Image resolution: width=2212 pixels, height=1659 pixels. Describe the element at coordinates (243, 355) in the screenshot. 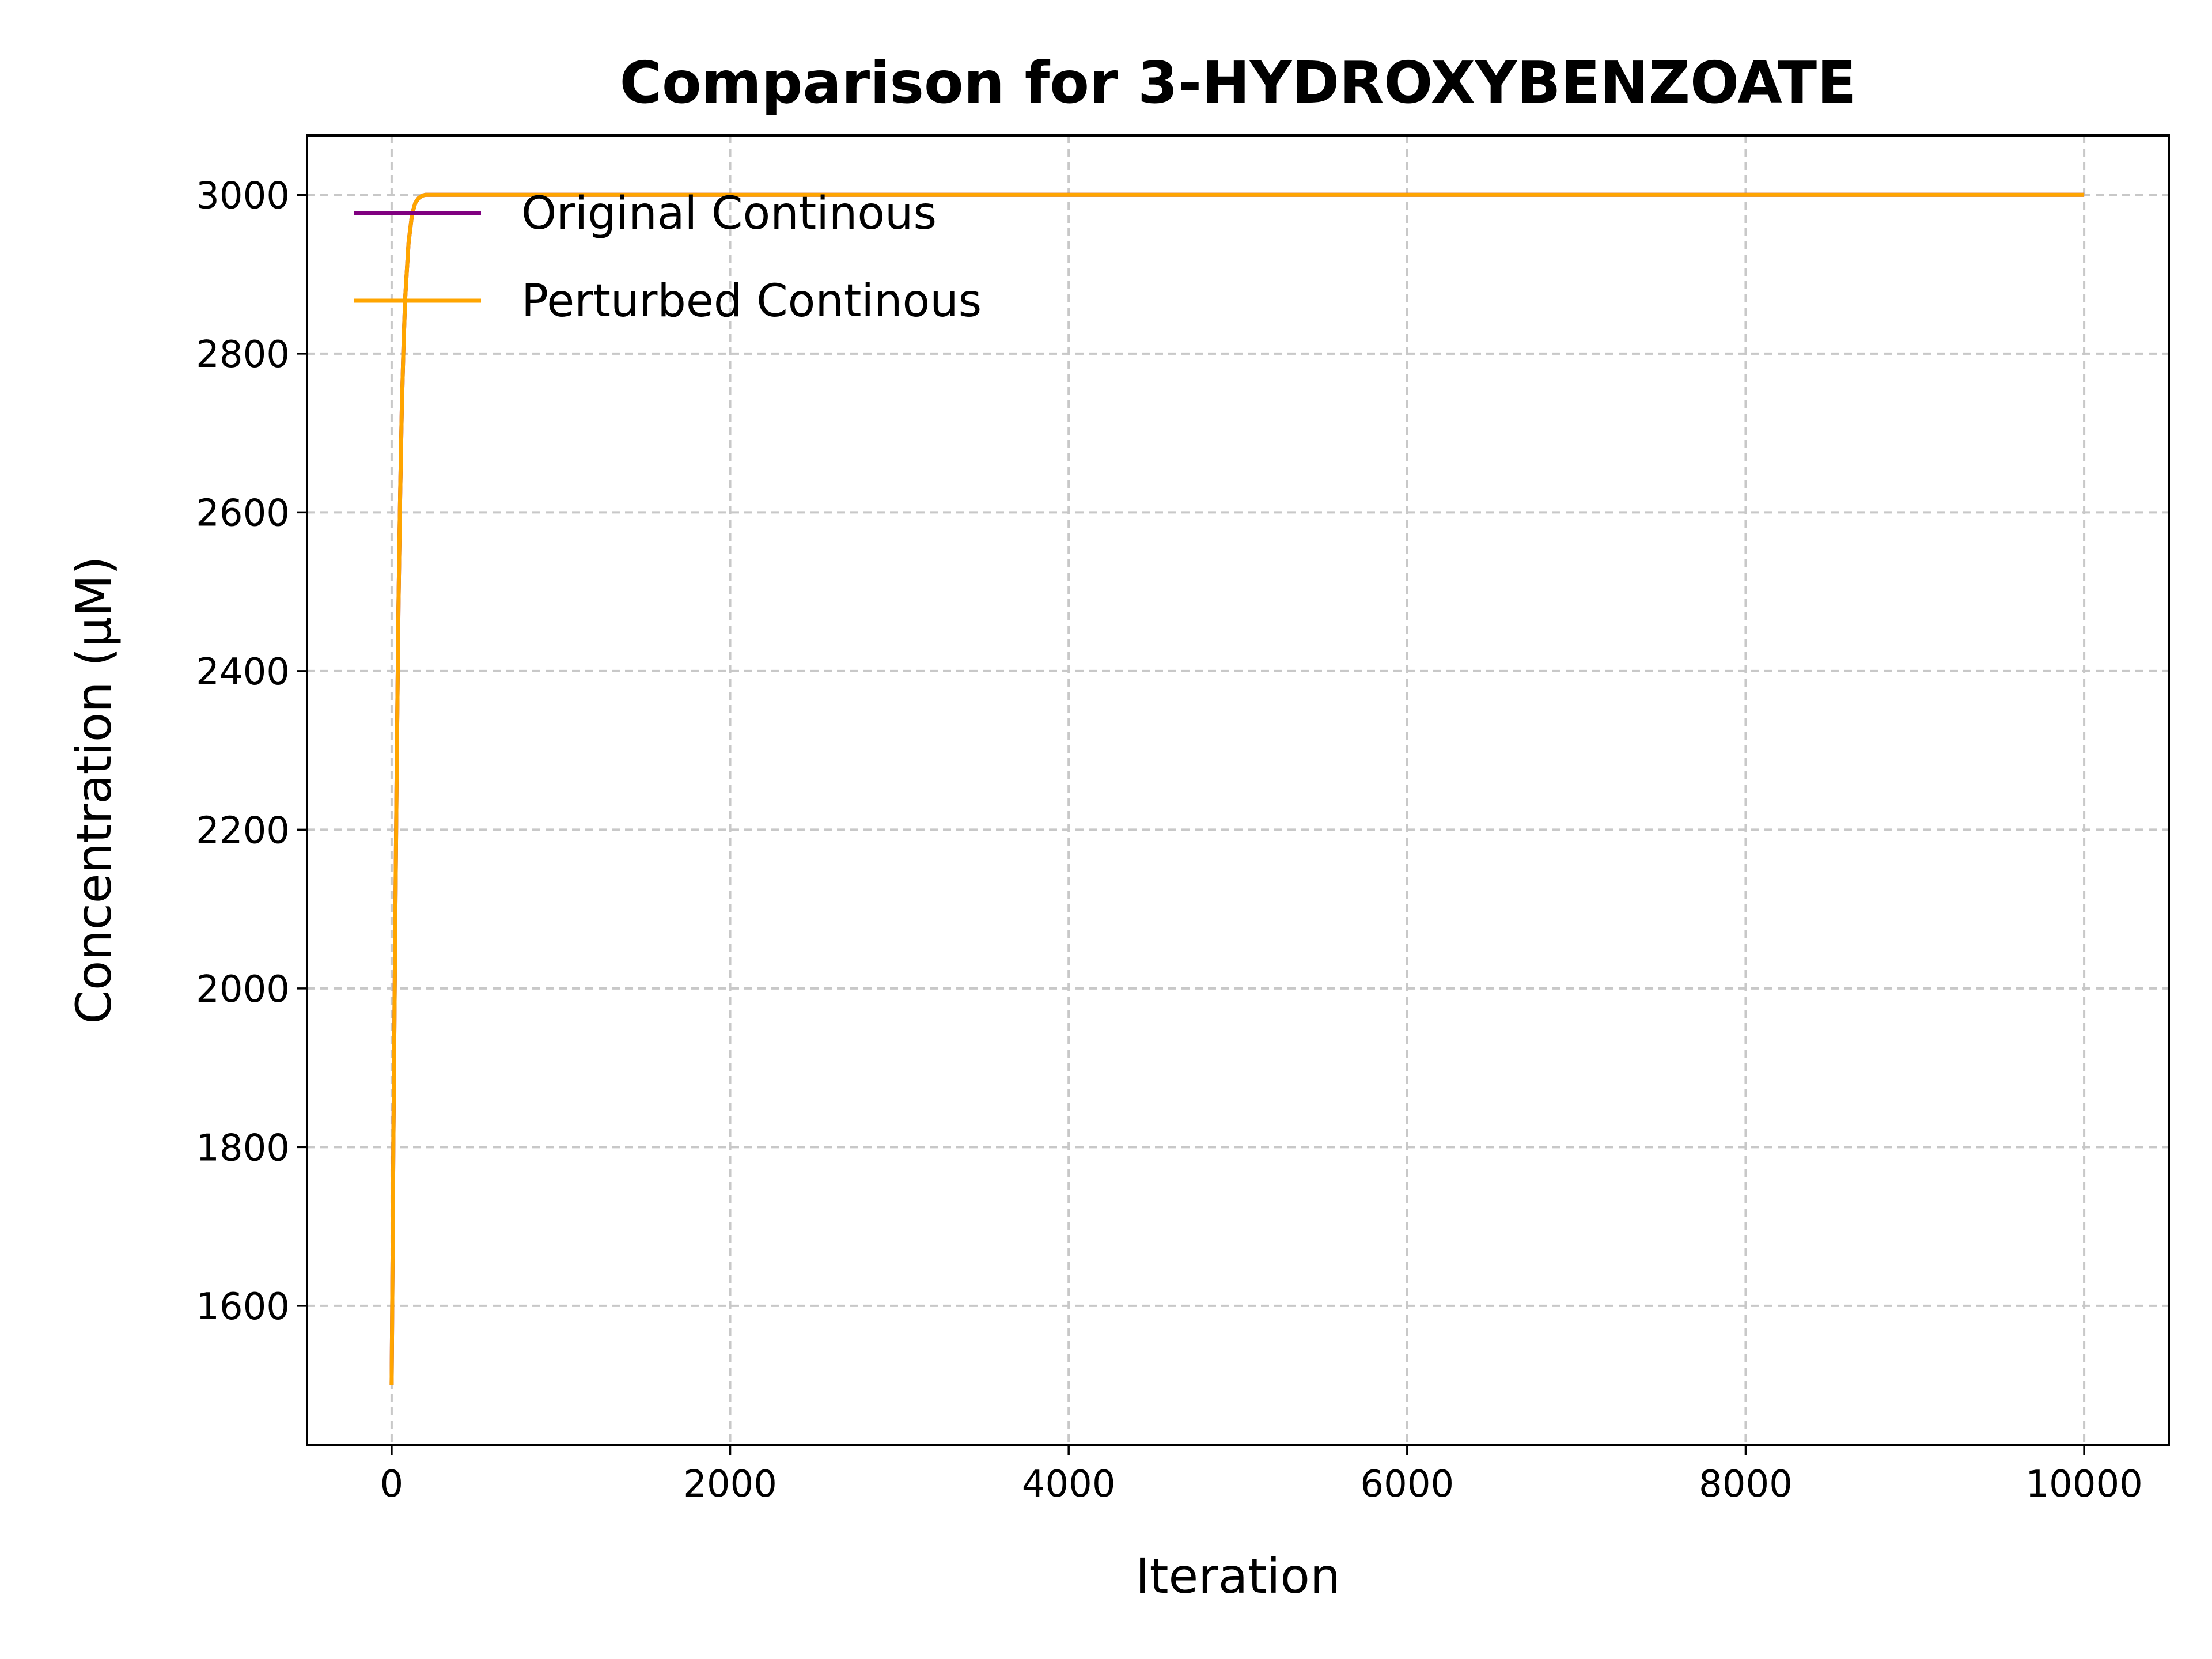

I see `y-tick-label-6: 2800` at that location.